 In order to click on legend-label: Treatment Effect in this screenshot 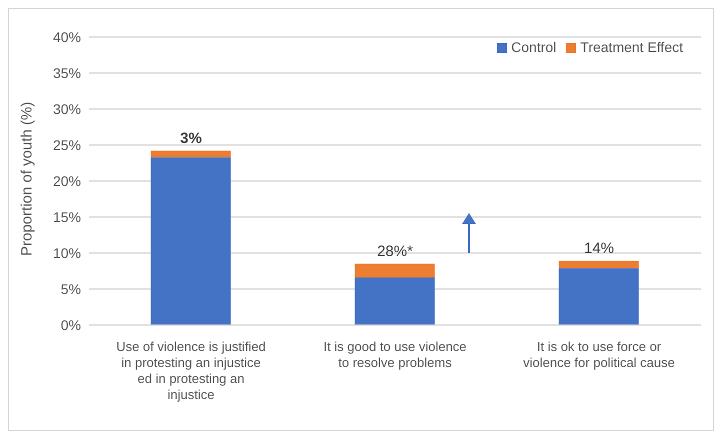, I will do `click(631, 47)`.